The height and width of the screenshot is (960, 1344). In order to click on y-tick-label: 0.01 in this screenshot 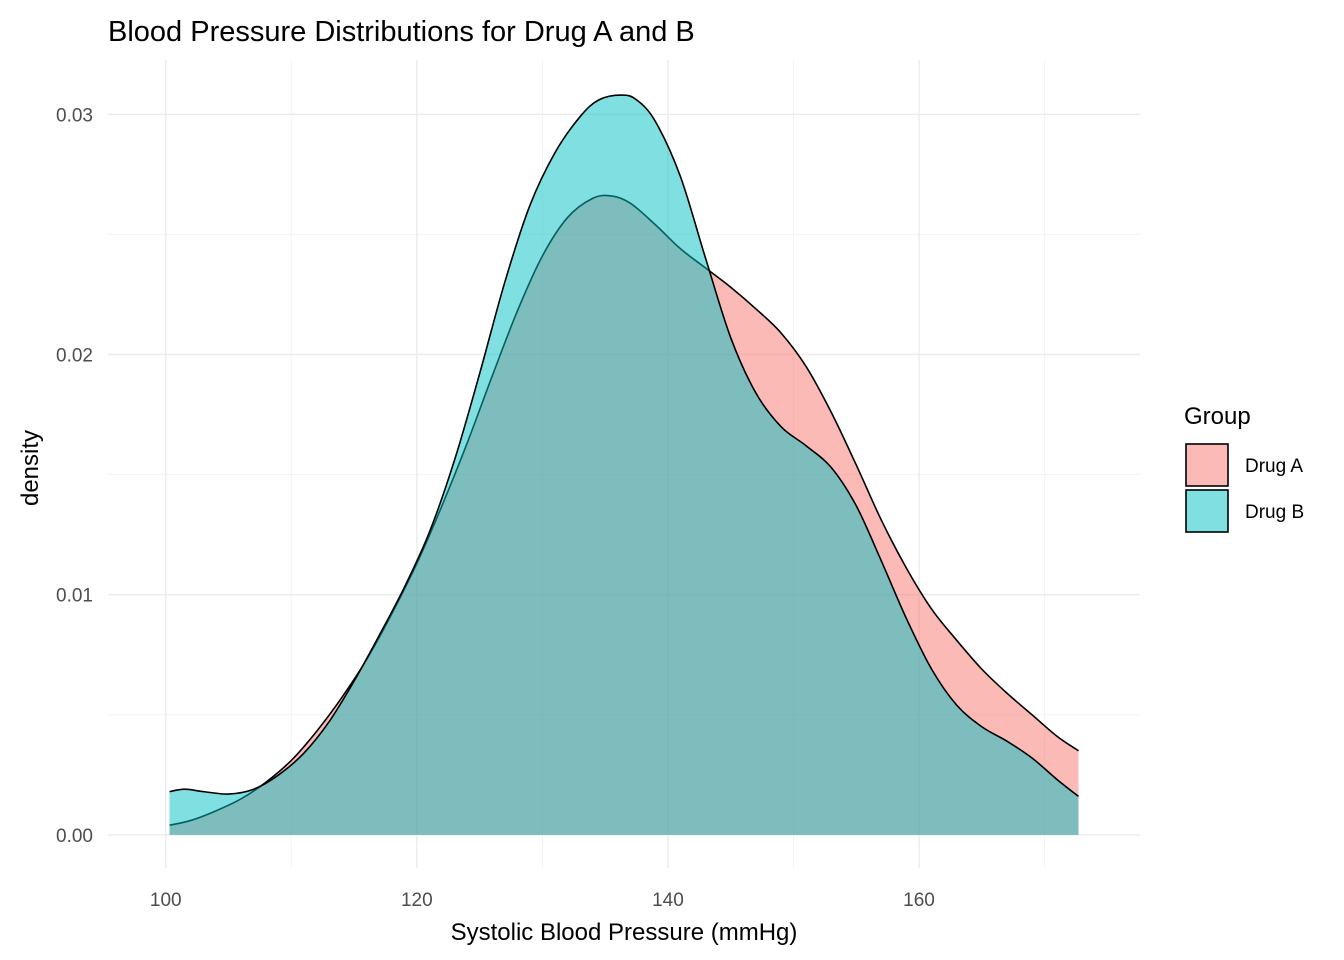, I will do `click(74, 596)`.